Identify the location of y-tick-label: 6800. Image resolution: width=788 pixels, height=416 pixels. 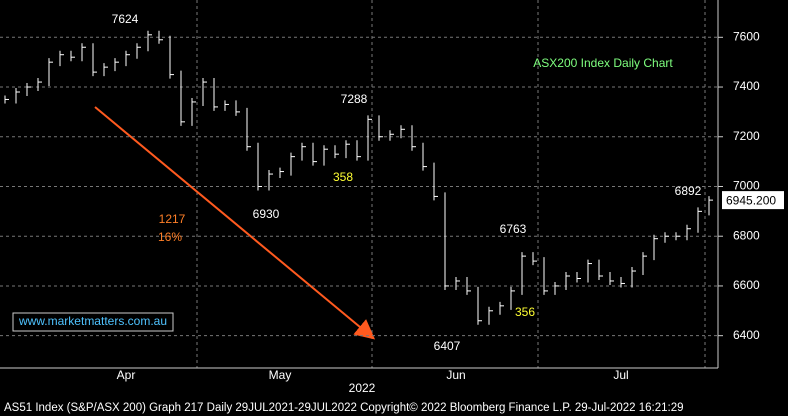
(746, 235).